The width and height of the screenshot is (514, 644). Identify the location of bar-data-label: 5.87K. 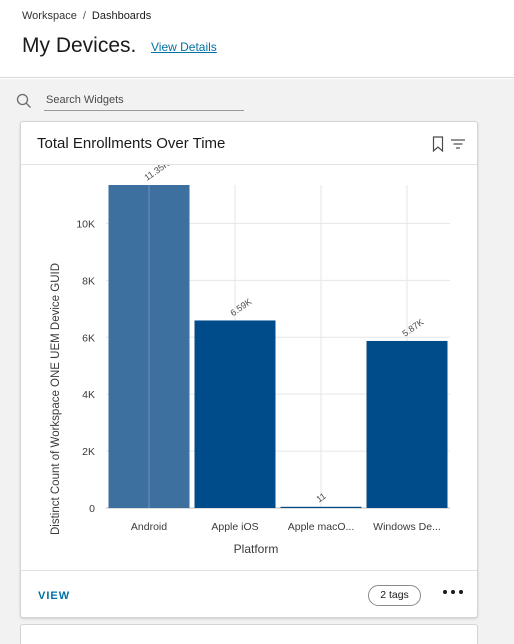
(412, 328).